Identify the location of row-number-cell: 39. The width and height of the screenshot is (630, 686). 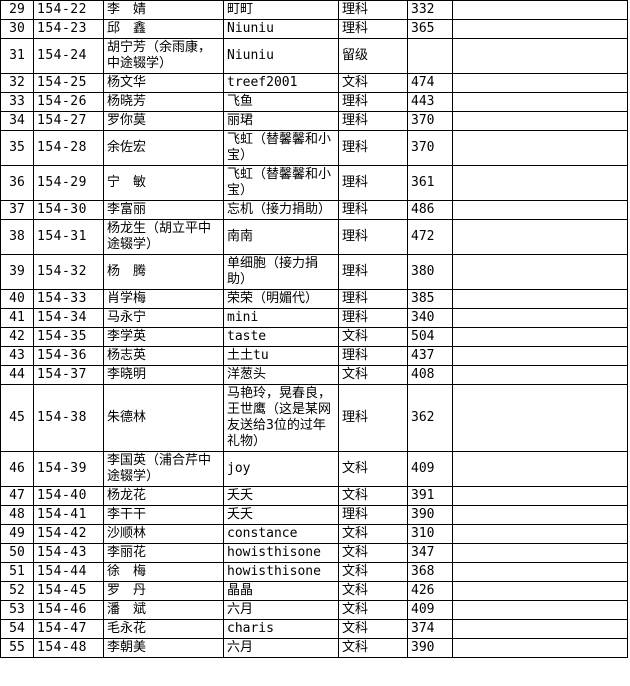
(17, 272).